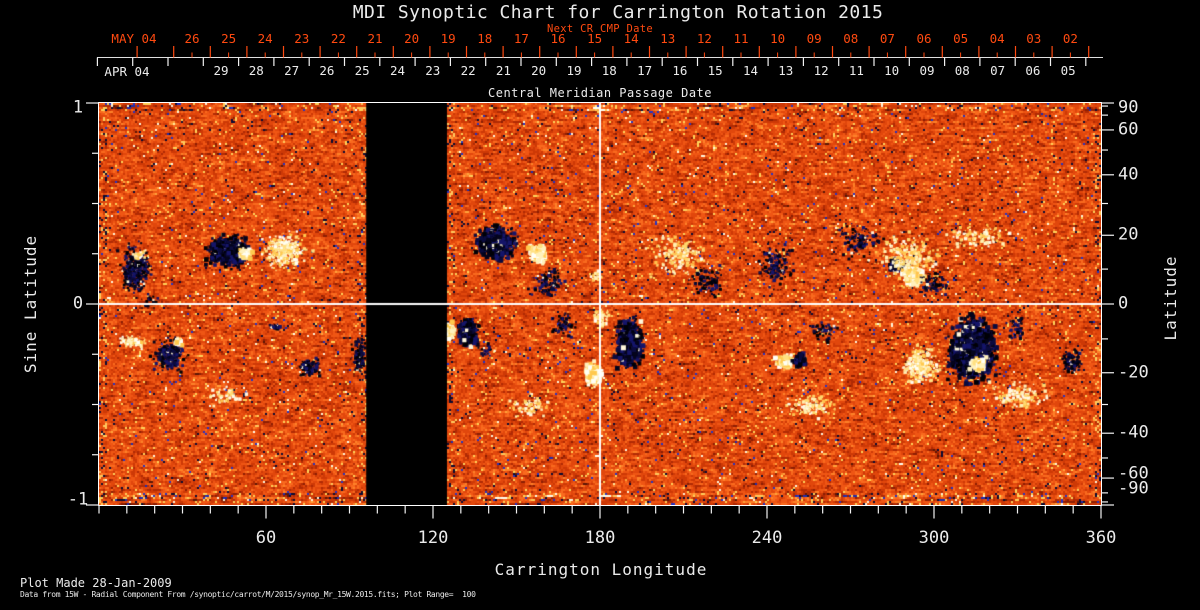 The width and height of the screenshot is (1200, 610). What do you see at coordinates (1133, 473) in the screenshot?
I see `y-right-tick-label: -60` at bounding box center [1133, 473].